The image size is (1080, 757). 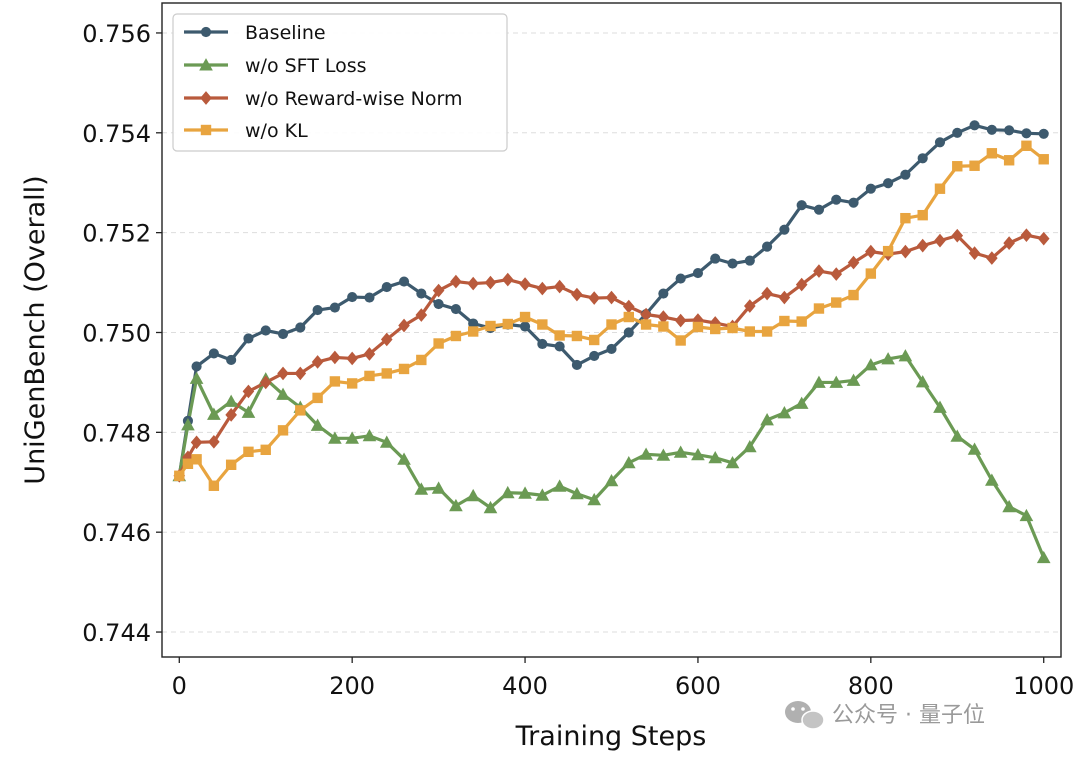 What do you see at coordinates (206, 130) in the screenshot?
I see `legend-marker-w-o-kl` at bounding box center [206, 130].